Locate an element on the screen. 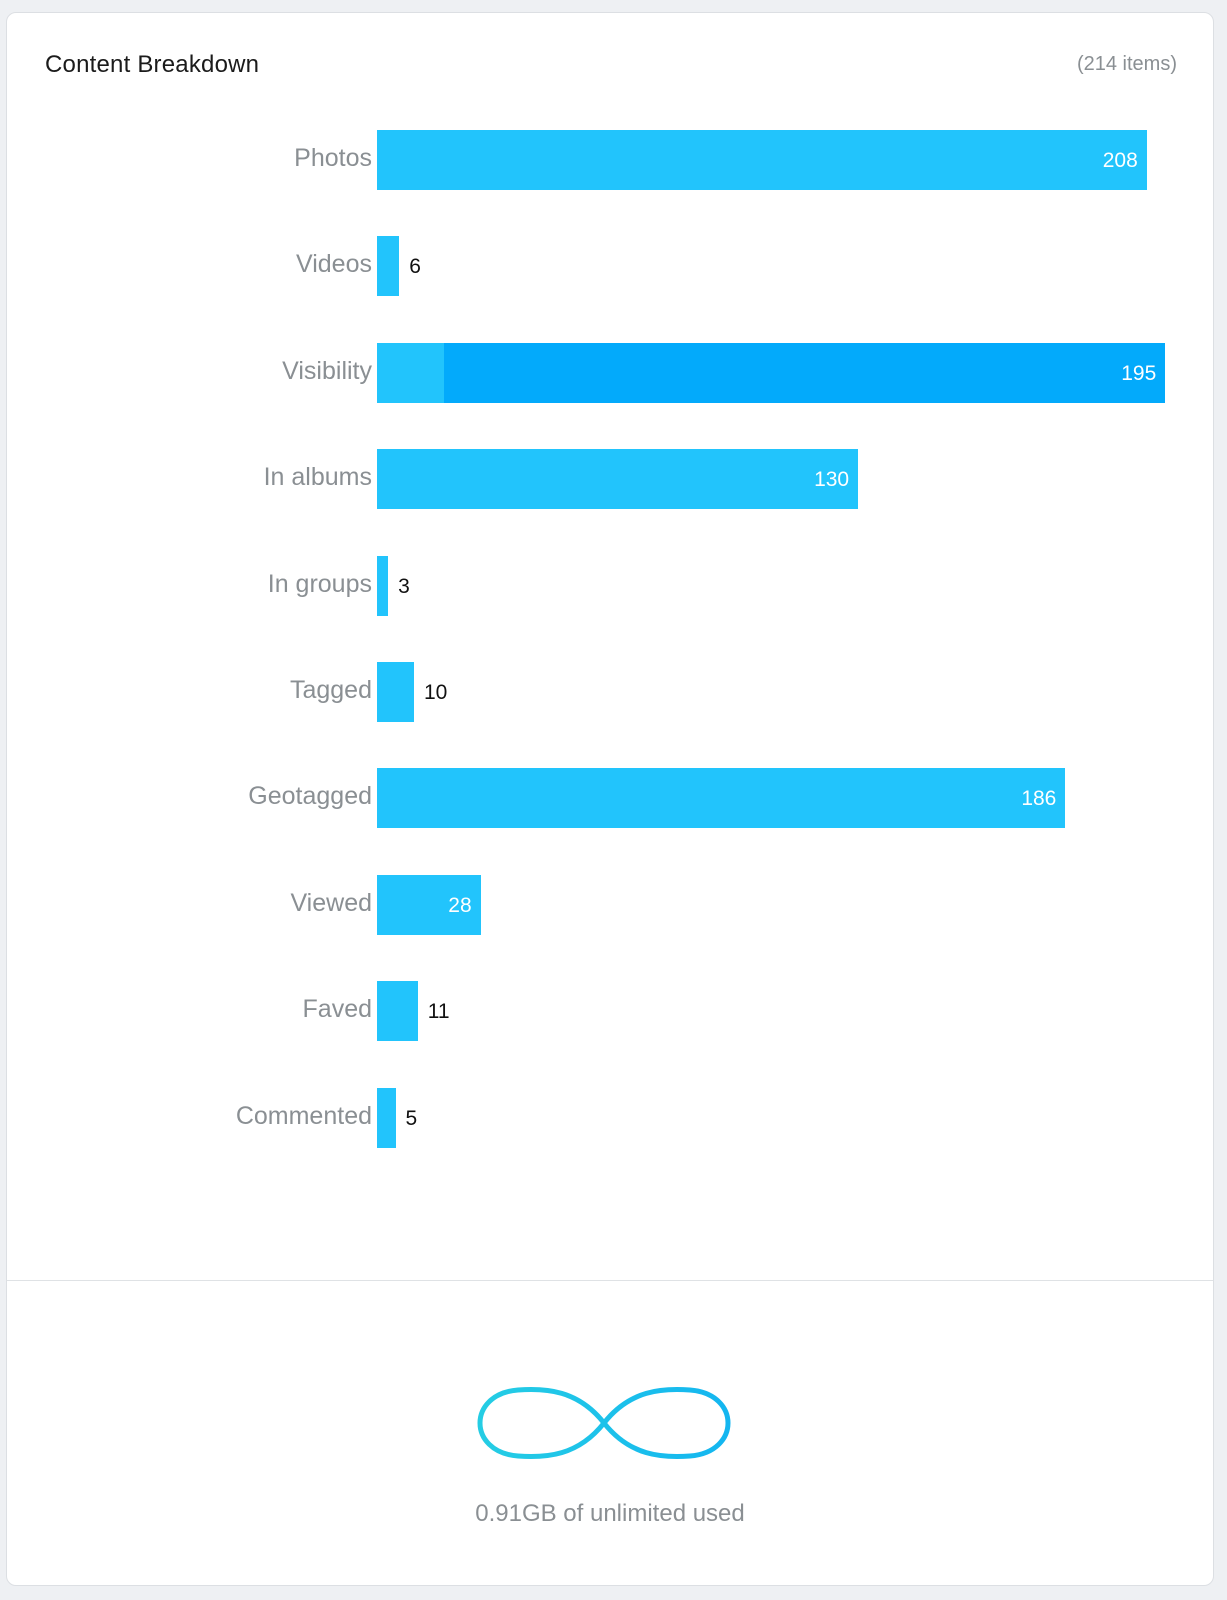 The image size is (1227, 1600). item-count: (214 items) is located at coordinates (1126, 64).